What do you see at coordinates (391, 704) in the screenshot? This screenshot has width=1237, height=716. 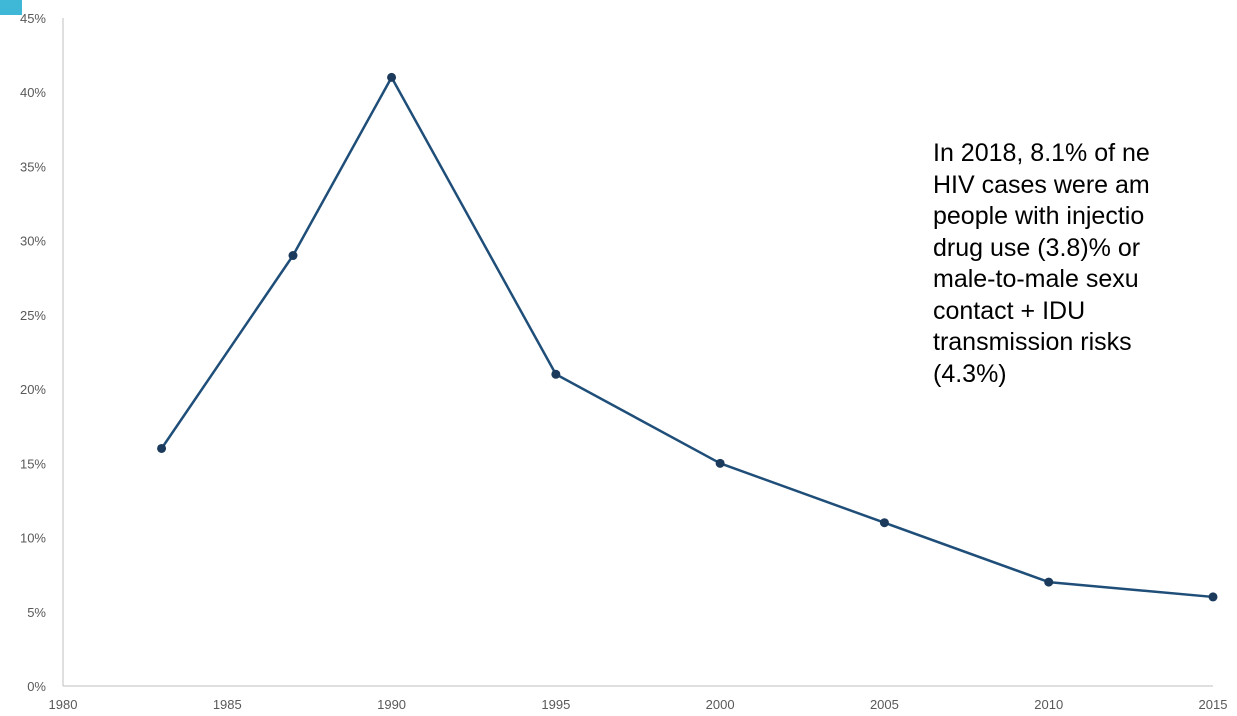 I see `x-tick-label: 1990` at bounding box center [391, 704].